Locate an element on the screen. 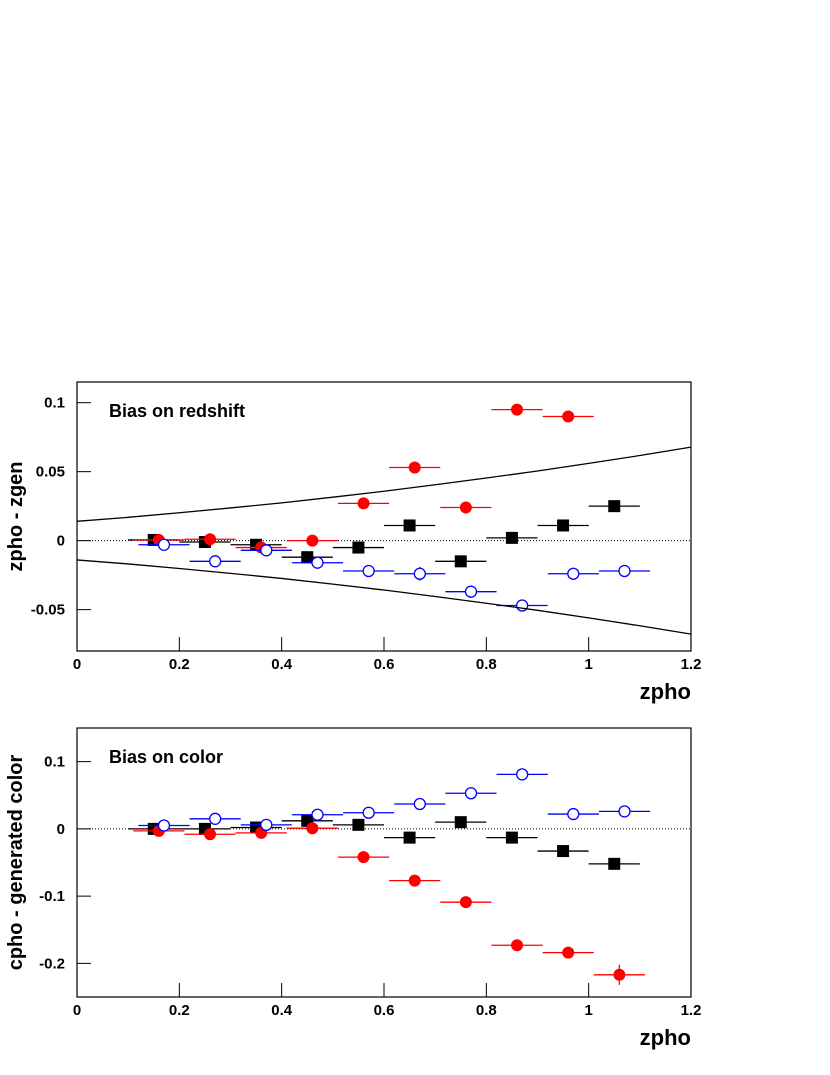 The width and height of the screenshot is (830, 1075). y-axis-label: zpho - zgen is located at coordinates (16, 517).